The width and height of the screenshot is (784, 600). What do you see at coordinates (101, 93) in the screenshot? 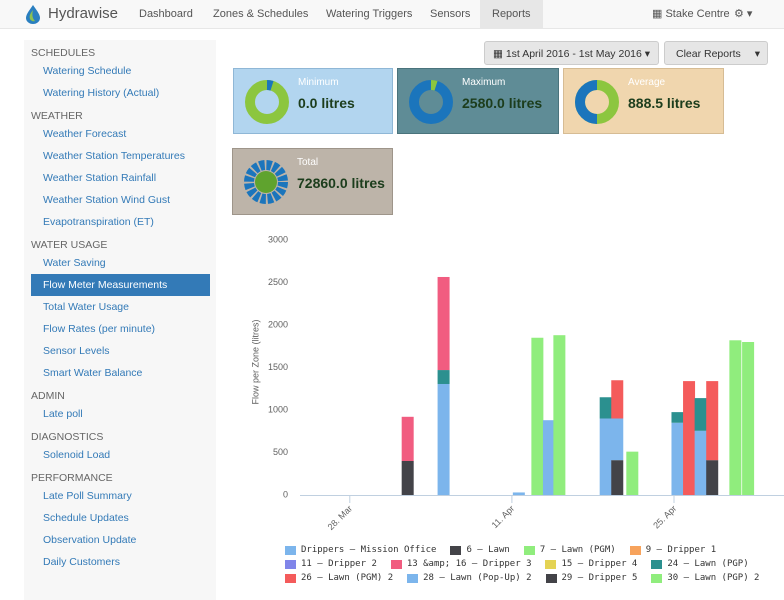
I see `nav-link: Watering History (Actual)` at bounding box center [101, 93].